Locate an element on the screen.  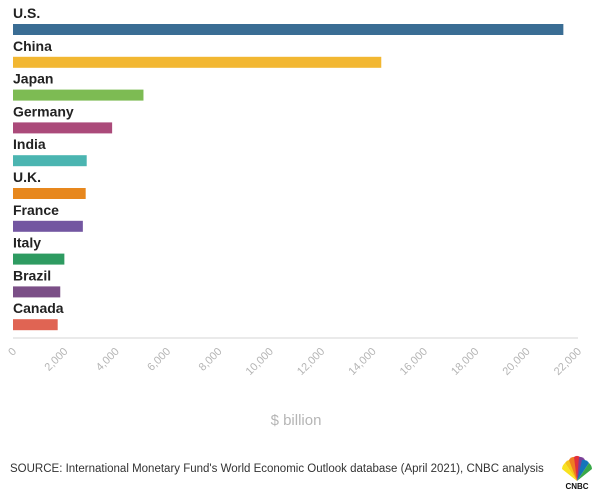
tick-label: 2,000 is located at coordinates (57, 360).